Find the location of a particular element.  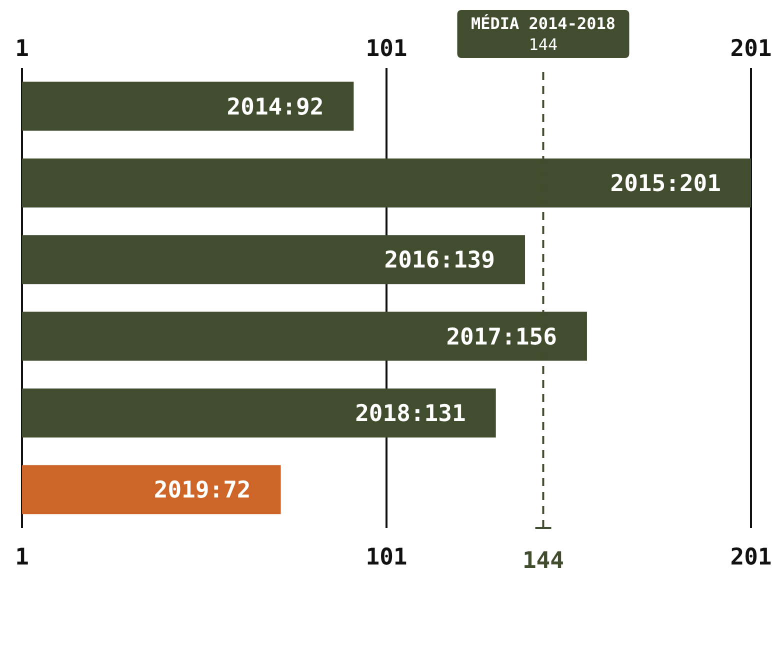

ref-line-label: MÉDIA 2014-2018 144 is located at coordinates (543, 34).